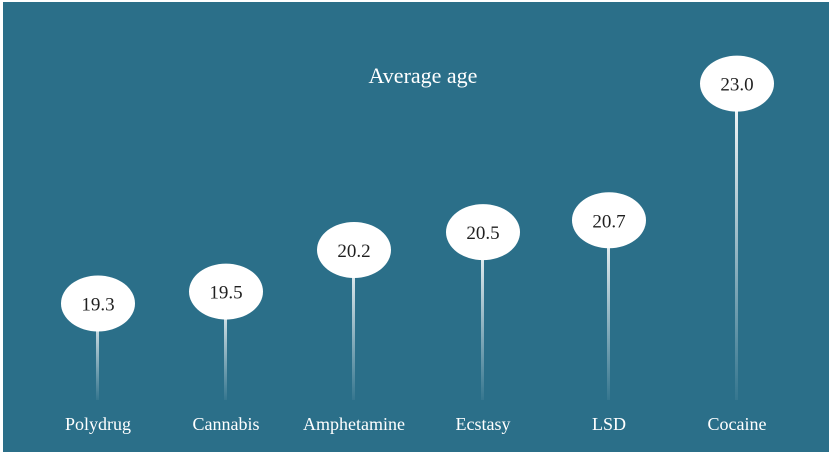 Image resolution: width=832 pixels, height=454 pixels. Describe the element at coordinates (483, 424) in the screenshot. I see `category-label: Ecstasy` at that location.